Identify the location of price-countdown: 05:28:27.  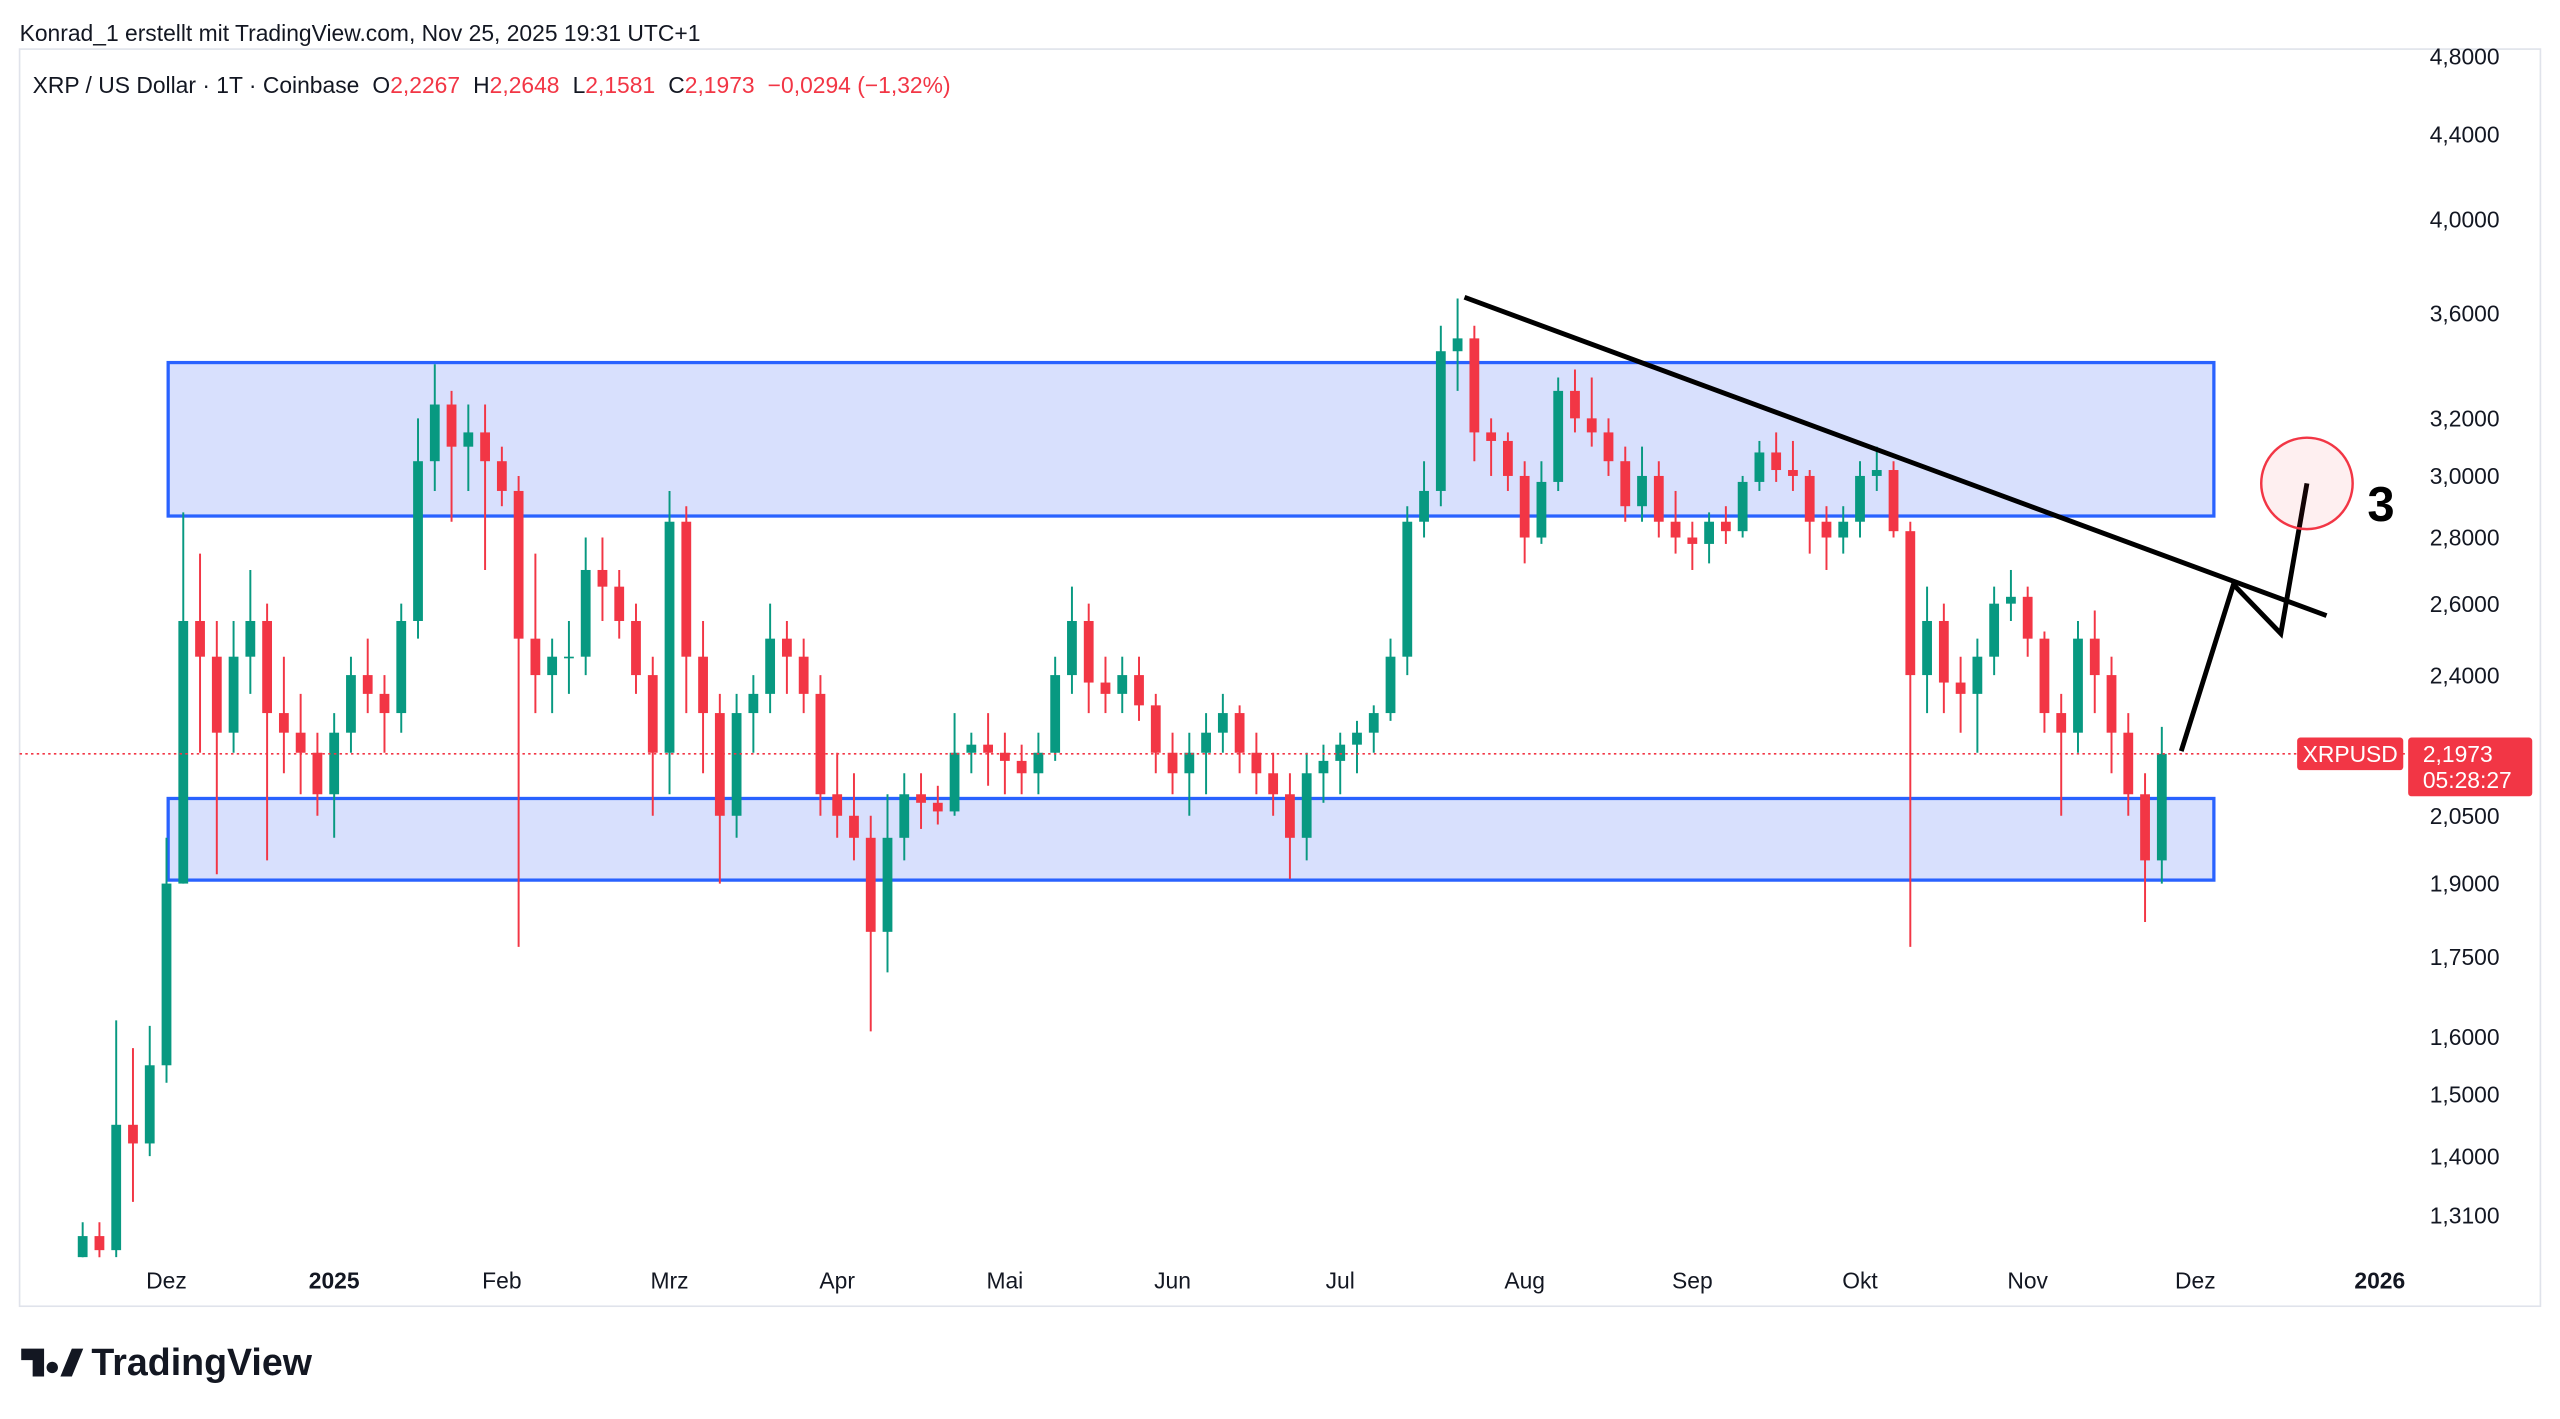
(2467, 780).